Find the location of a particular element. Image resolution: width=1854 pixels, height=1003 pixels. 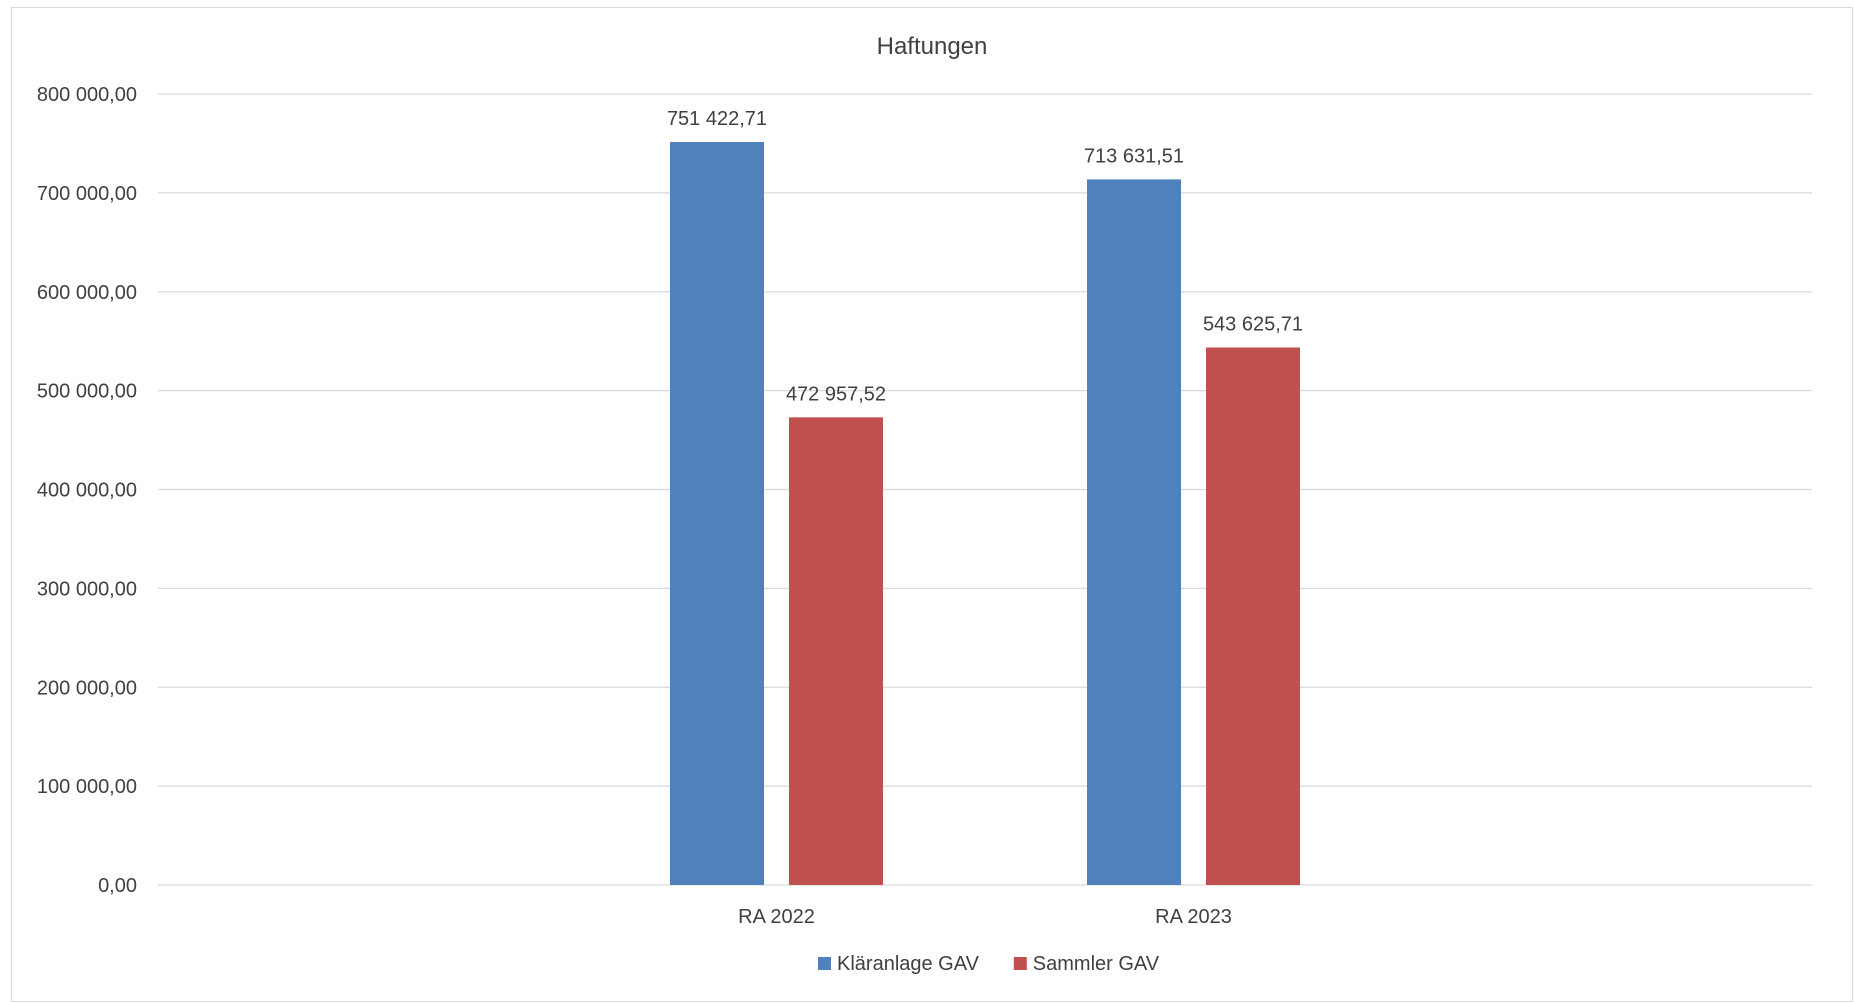

y-tick-label-5: 500 000,00 is located at coordinates (87, 392).